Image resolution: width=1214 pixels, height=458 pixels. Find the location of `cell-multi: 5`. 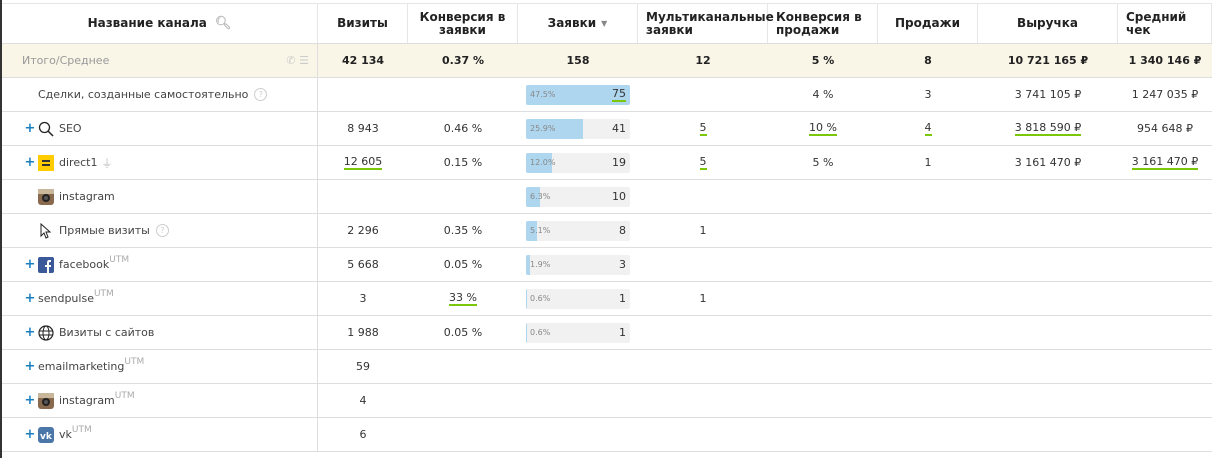

cell-multi: 5 is located at coordinates (703, 128).